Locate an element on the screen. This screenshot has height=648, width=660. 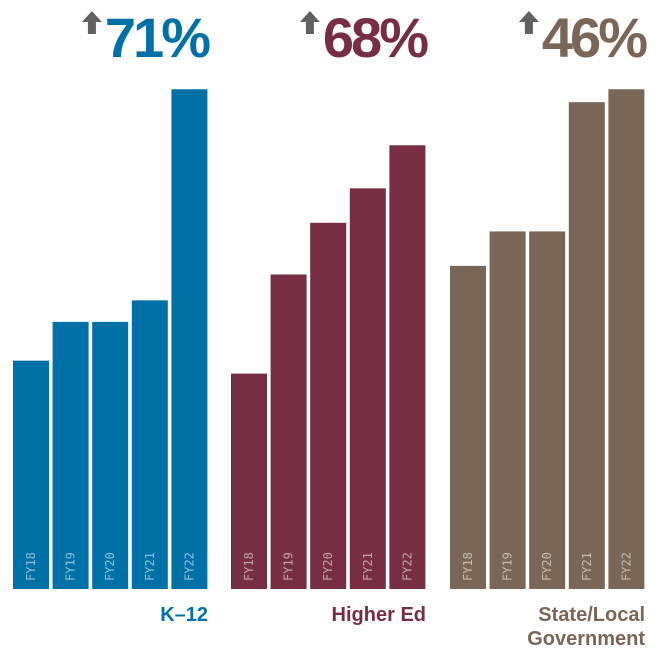
category-title: Government is located at coordinates (586, 638).